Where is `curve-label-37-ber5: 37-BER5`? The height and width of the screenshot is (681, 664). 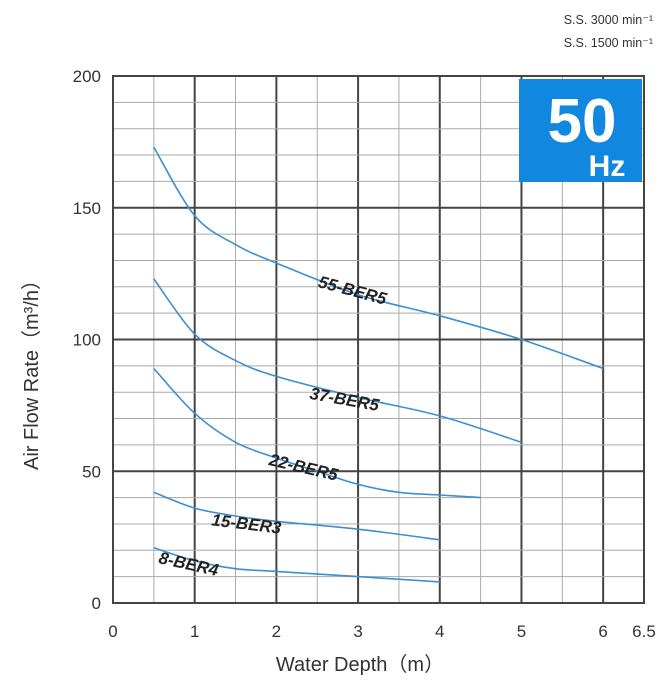
curve-label-37-ber5: 37-BER5 is located at coordinates (344, 399).